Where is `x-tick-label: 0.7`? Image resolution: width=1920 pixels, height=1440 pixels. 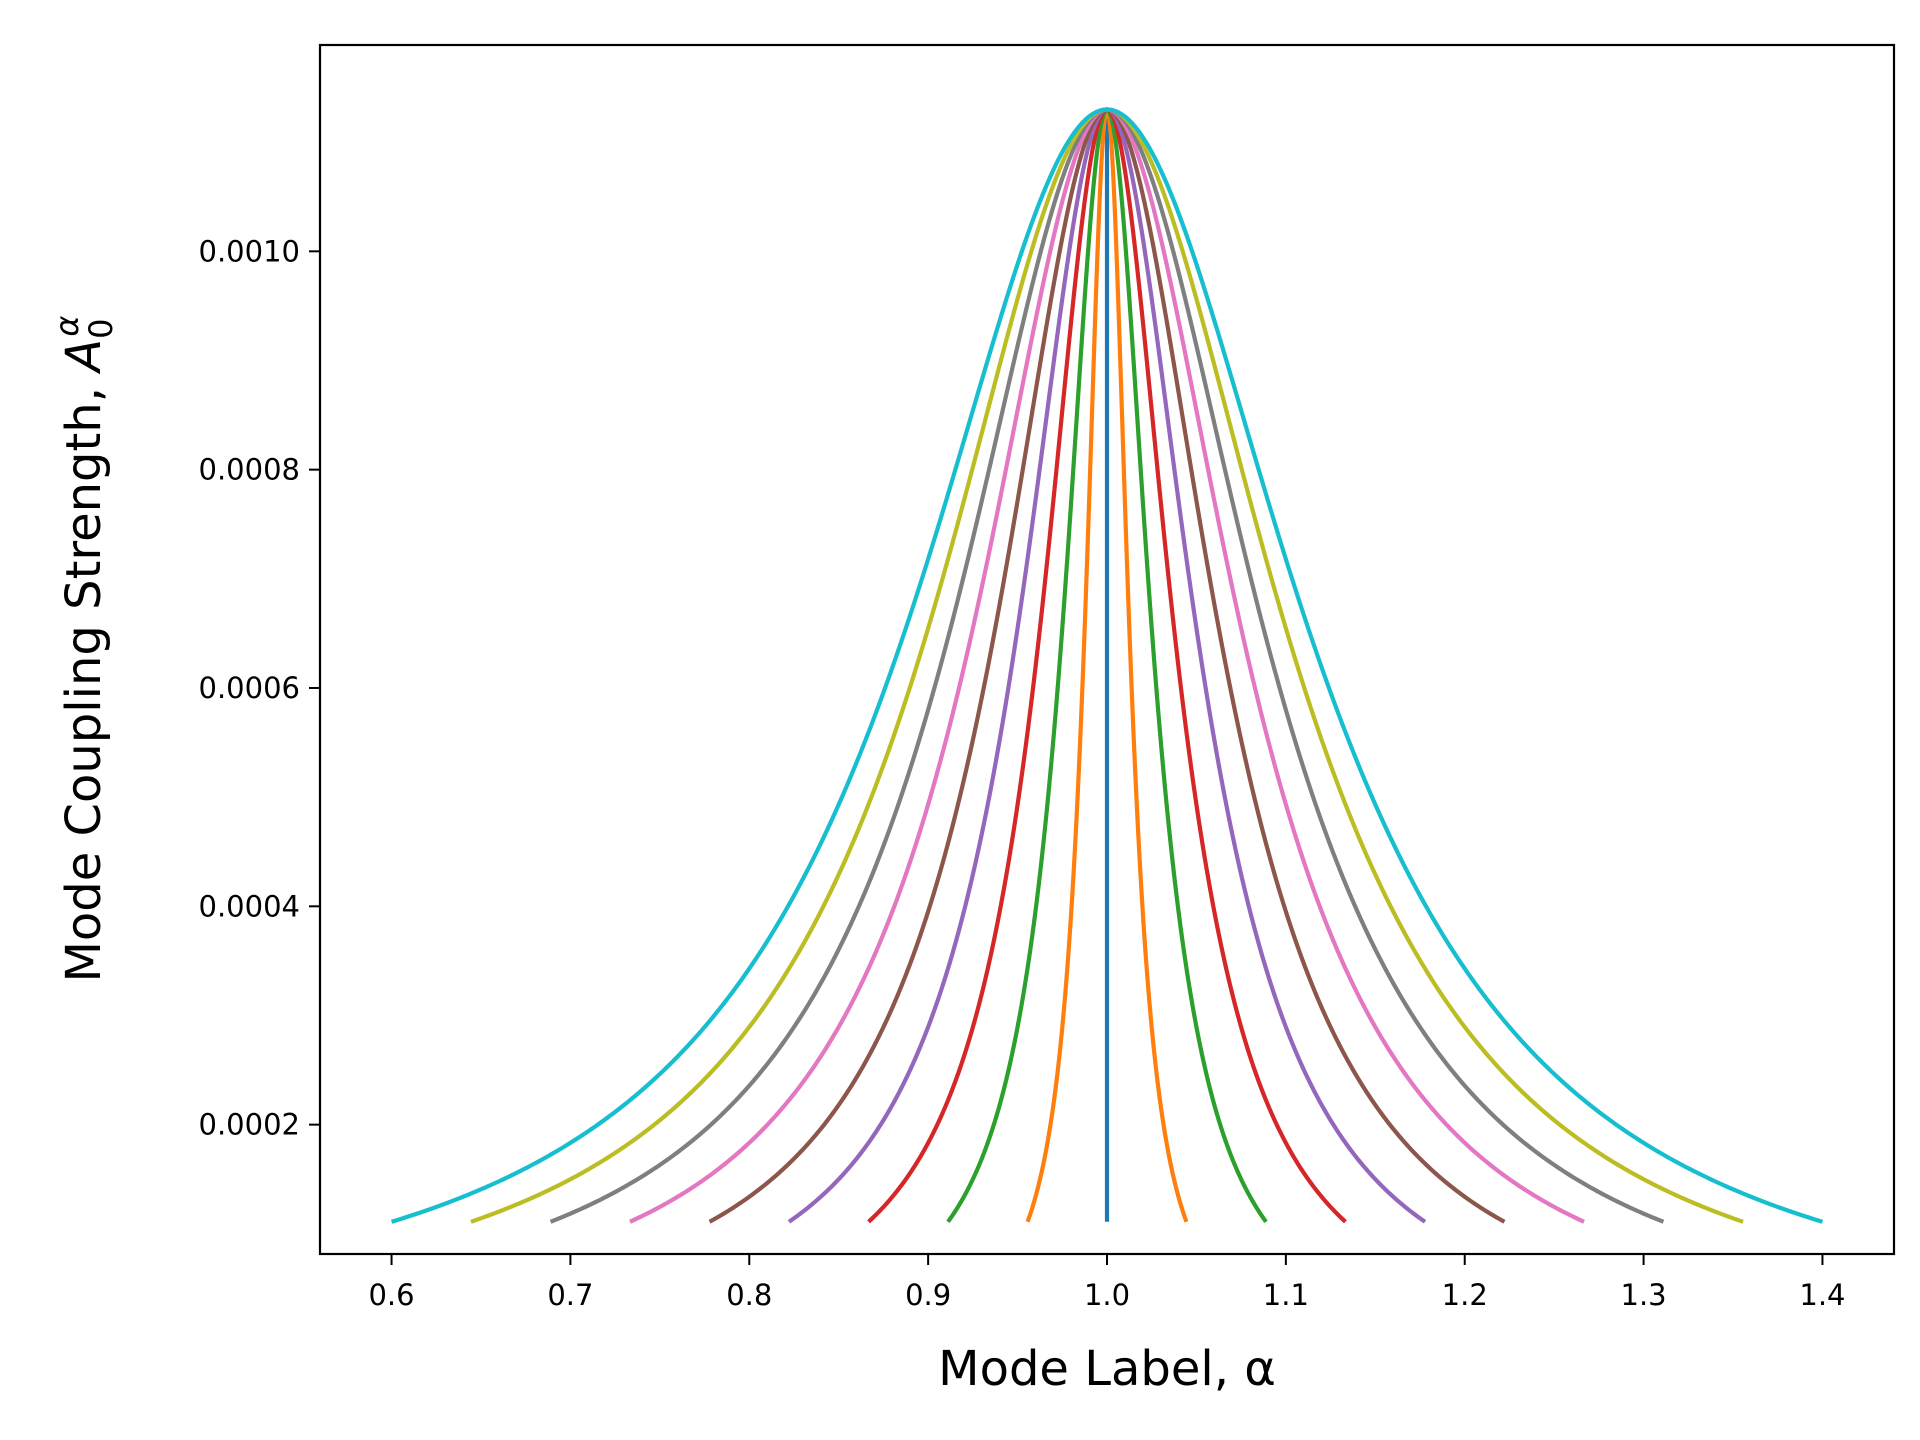
x-tick-label: 0.7 is located at coordinates (570, 1295).